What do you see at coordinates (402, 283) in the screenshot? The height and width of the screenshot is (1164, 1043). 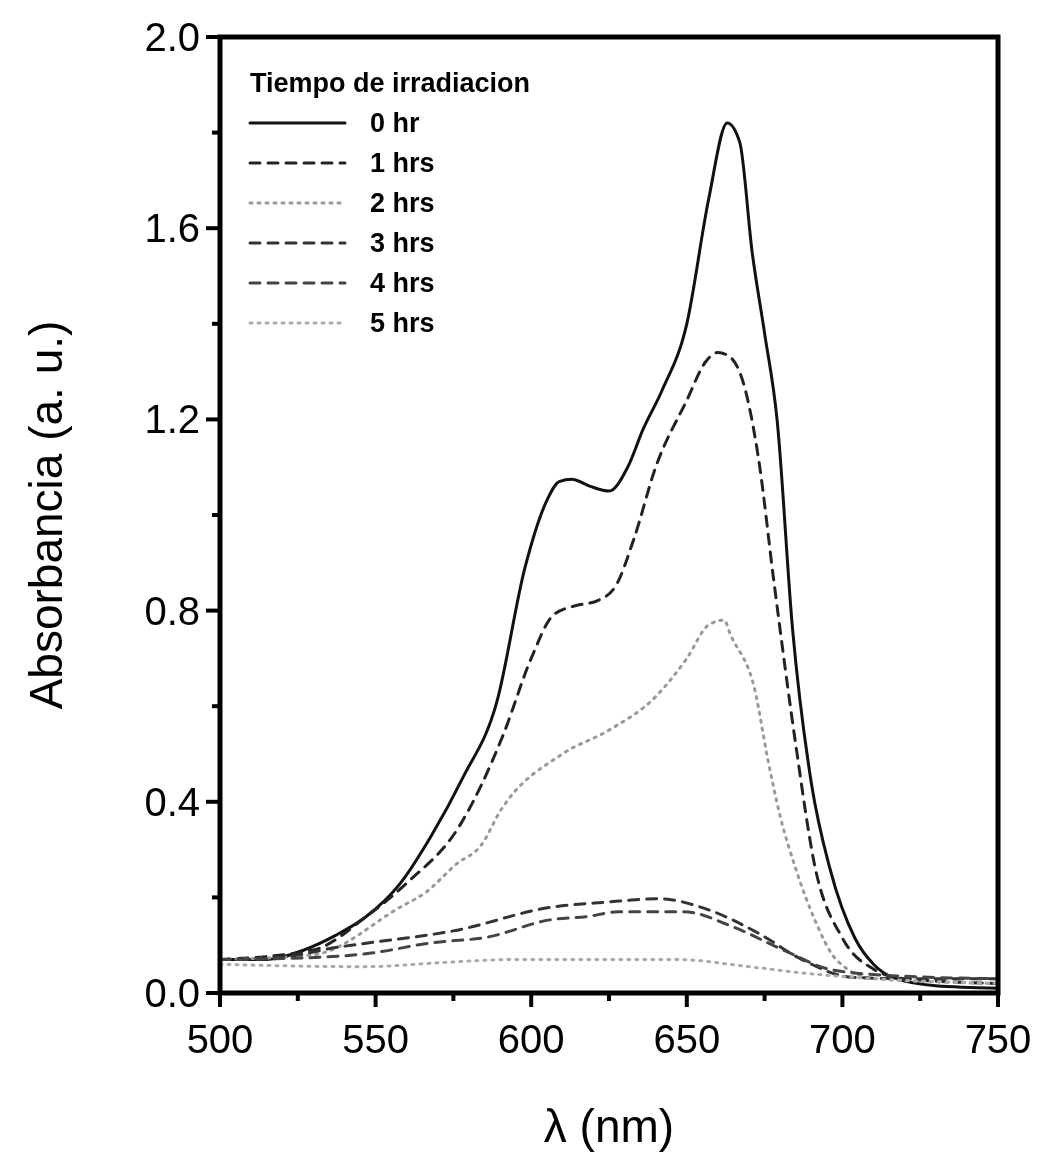 I see `legend-label: 4 hrs` at bounding box center [402, 283].